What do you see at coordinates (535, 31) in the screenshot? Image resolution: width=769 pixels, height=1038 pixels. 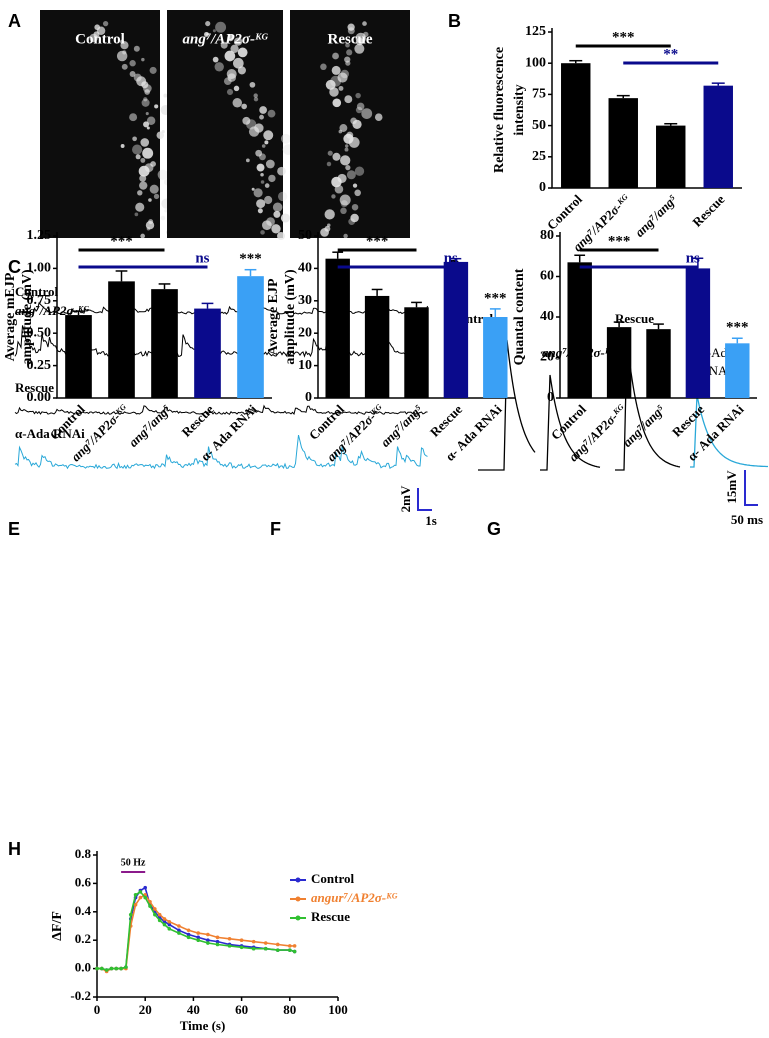 I see `y-tick-label: 125` at bounding box center [535, 31].